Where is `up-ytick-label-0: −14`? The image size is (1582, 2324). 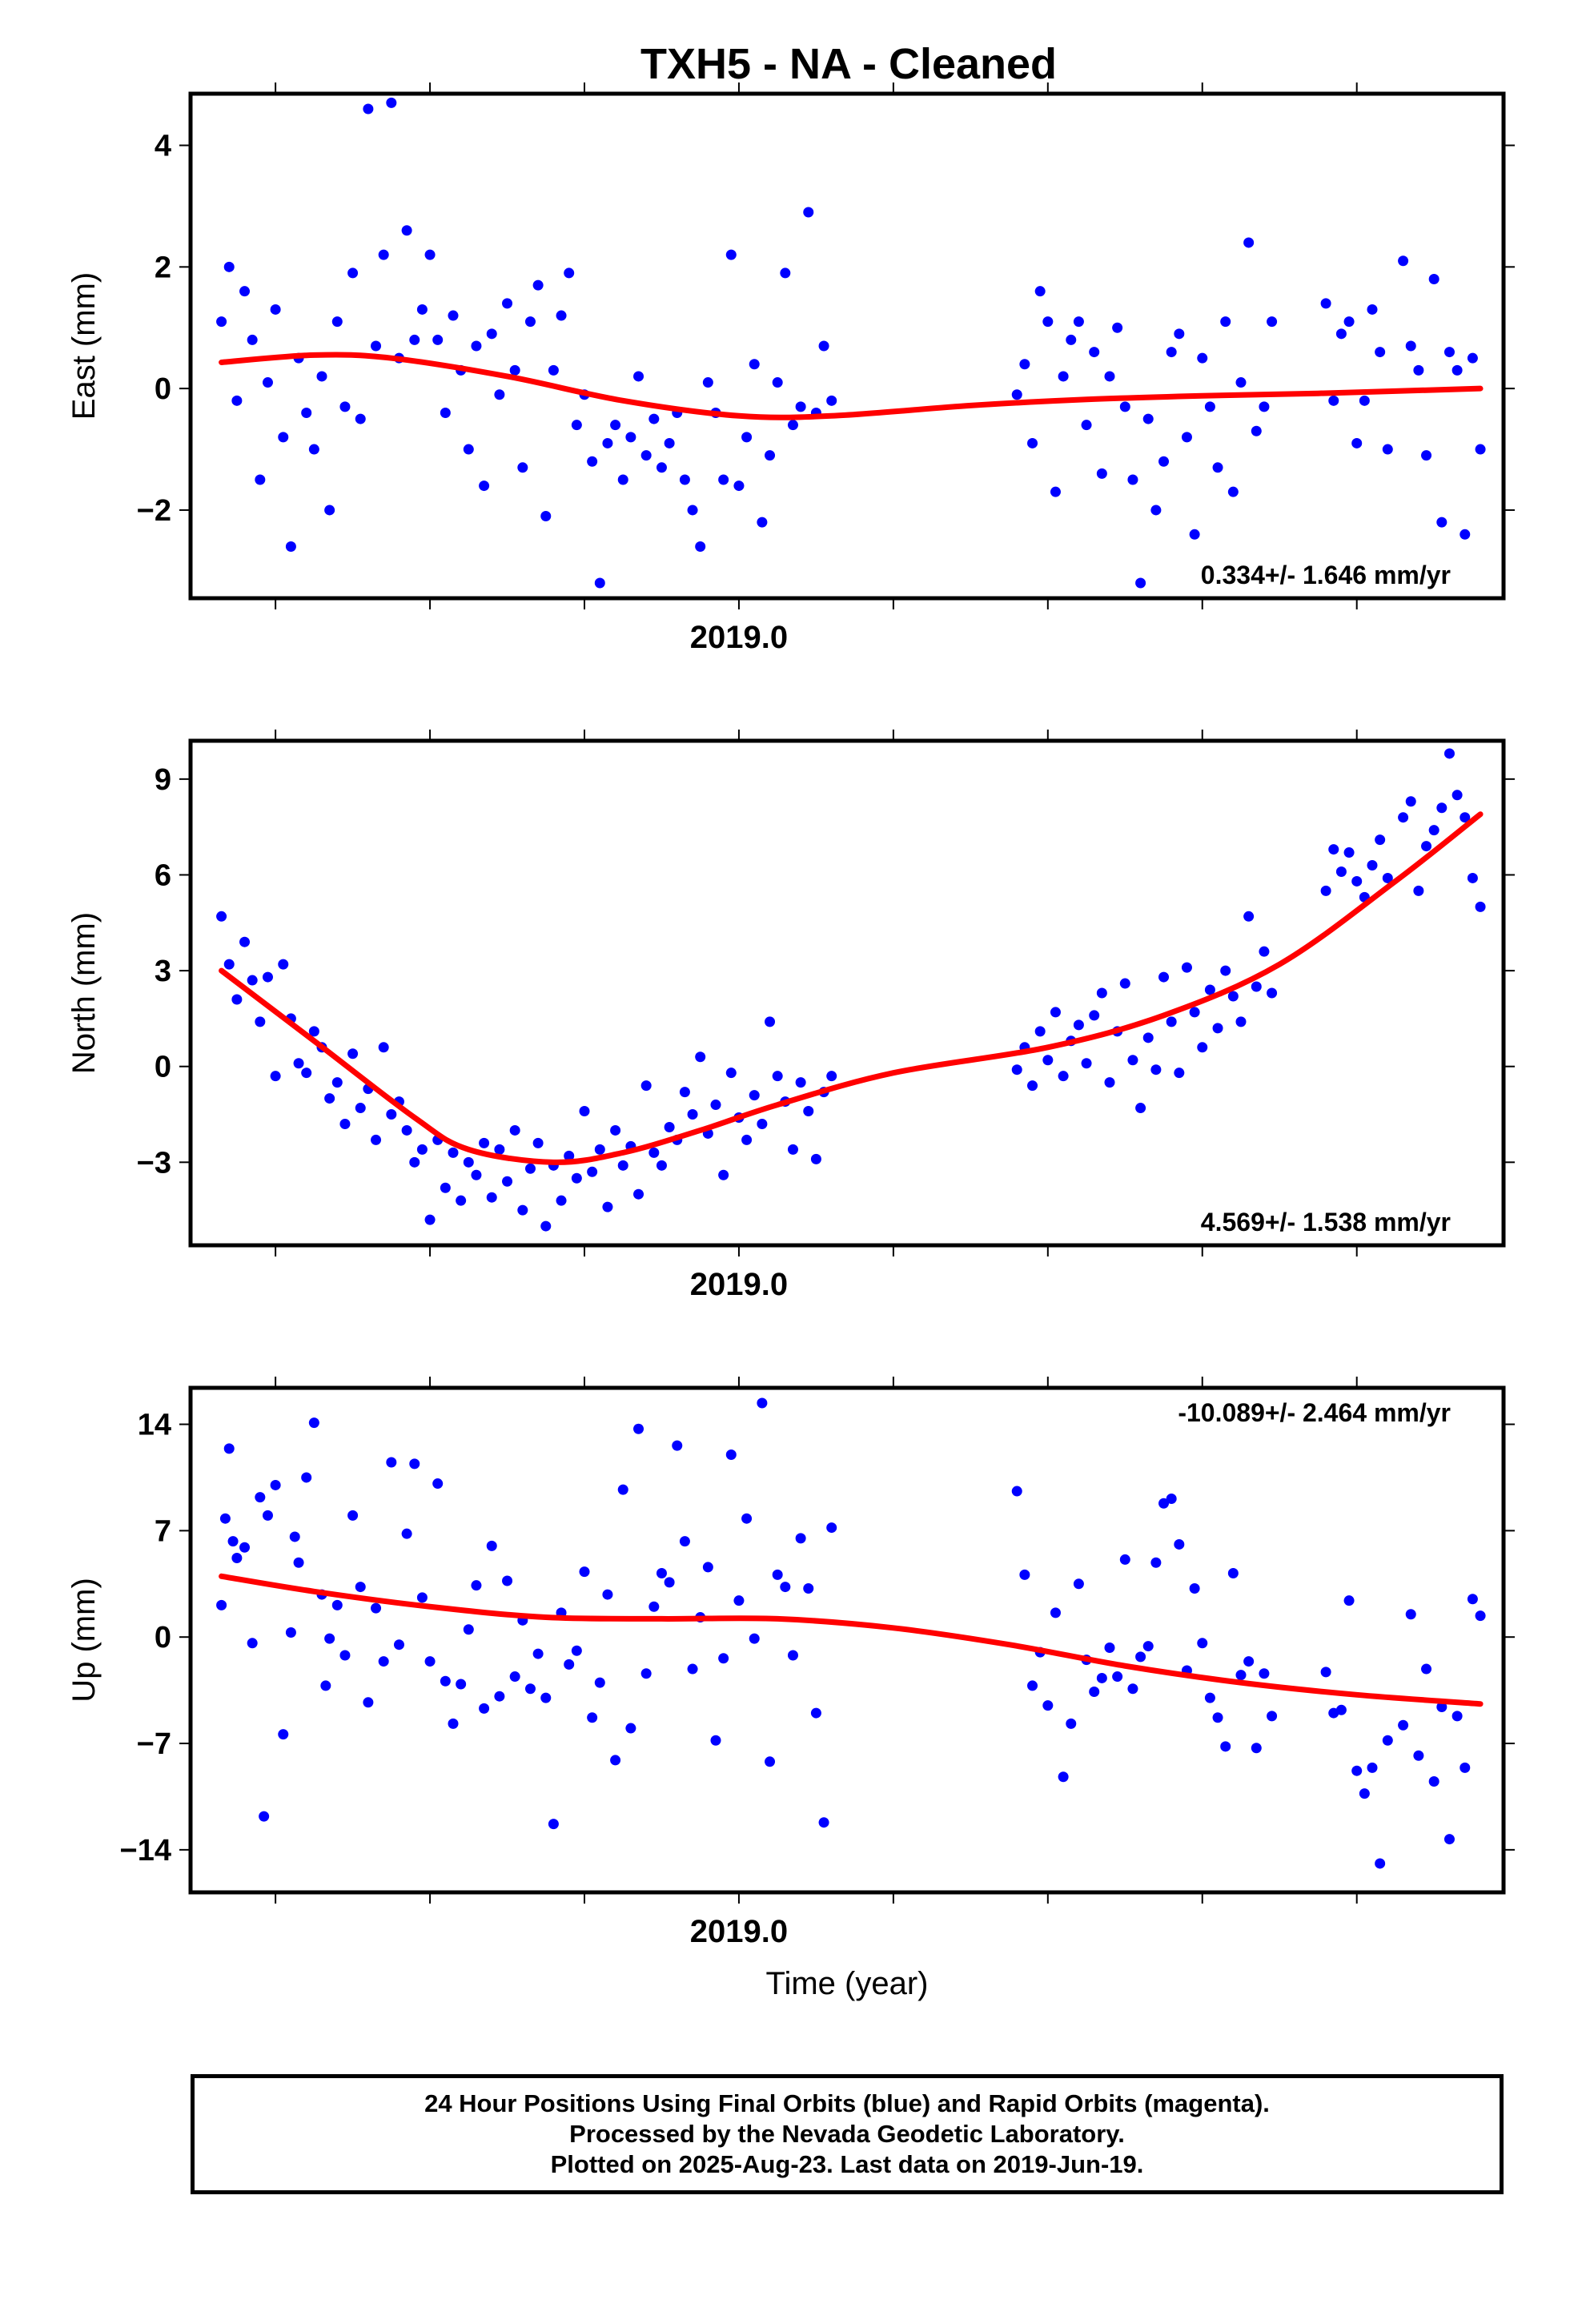 up-ytick-label-0: −14 is located at coordinates (145, 1851).